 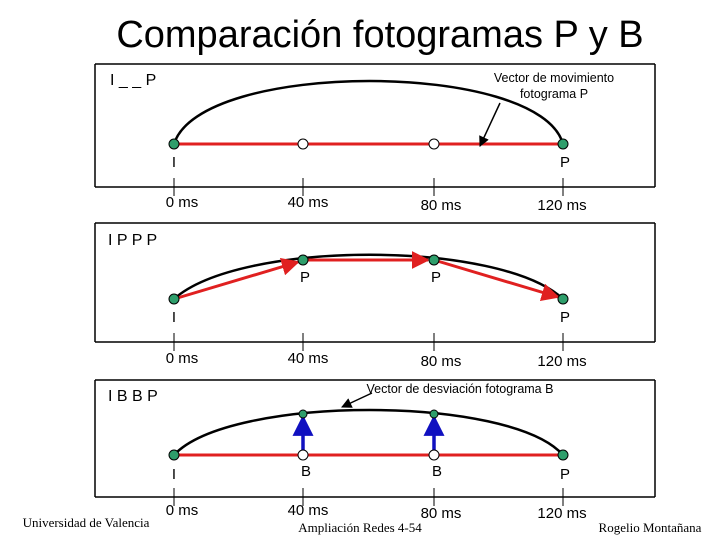 What do you see at coordinates (650, 527) in the screenshot?
I see `footer-right: Rogelio Montañana` at bounding box center [650, 527].